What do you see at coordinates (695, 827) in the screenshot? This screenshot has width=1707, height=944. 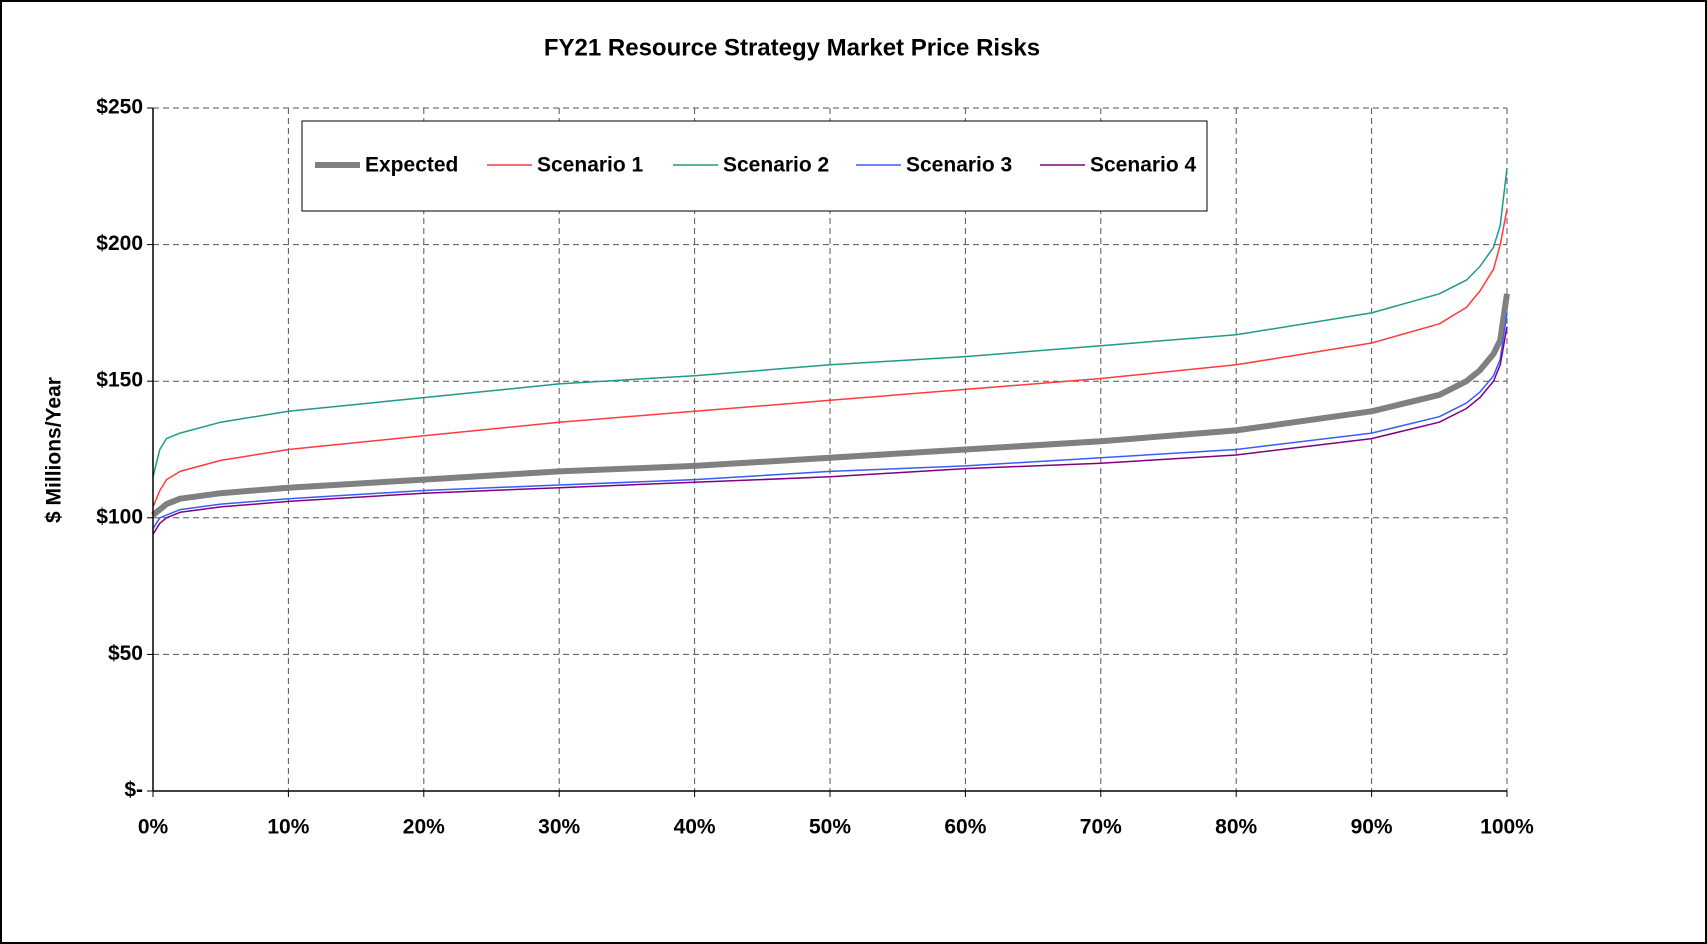 I see `x-tick-label: 40%` at bounding box center [695, 827].